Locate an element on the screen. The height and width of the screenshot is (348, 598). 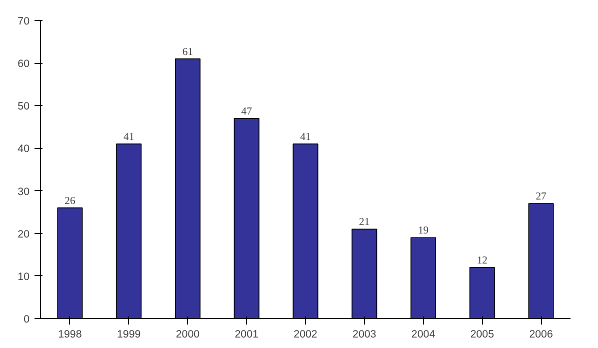
x-tick-label: 1999 is located at coordinates (128, 334).